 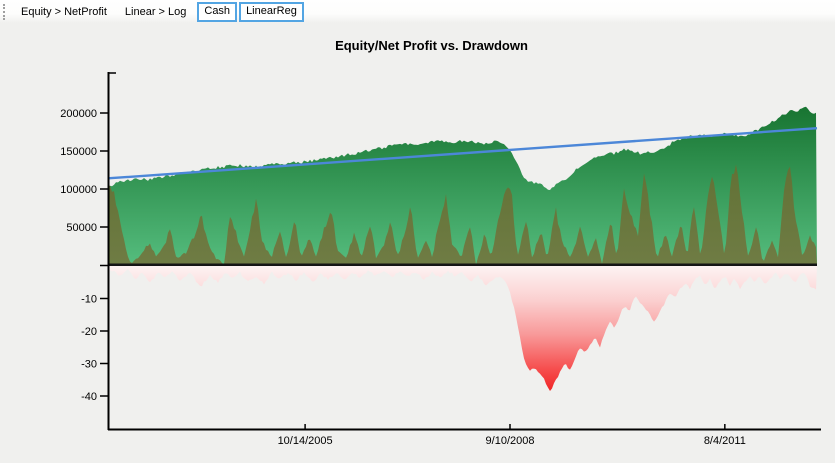 I want to click on linear-regression-line, so click(x=462, y=153).